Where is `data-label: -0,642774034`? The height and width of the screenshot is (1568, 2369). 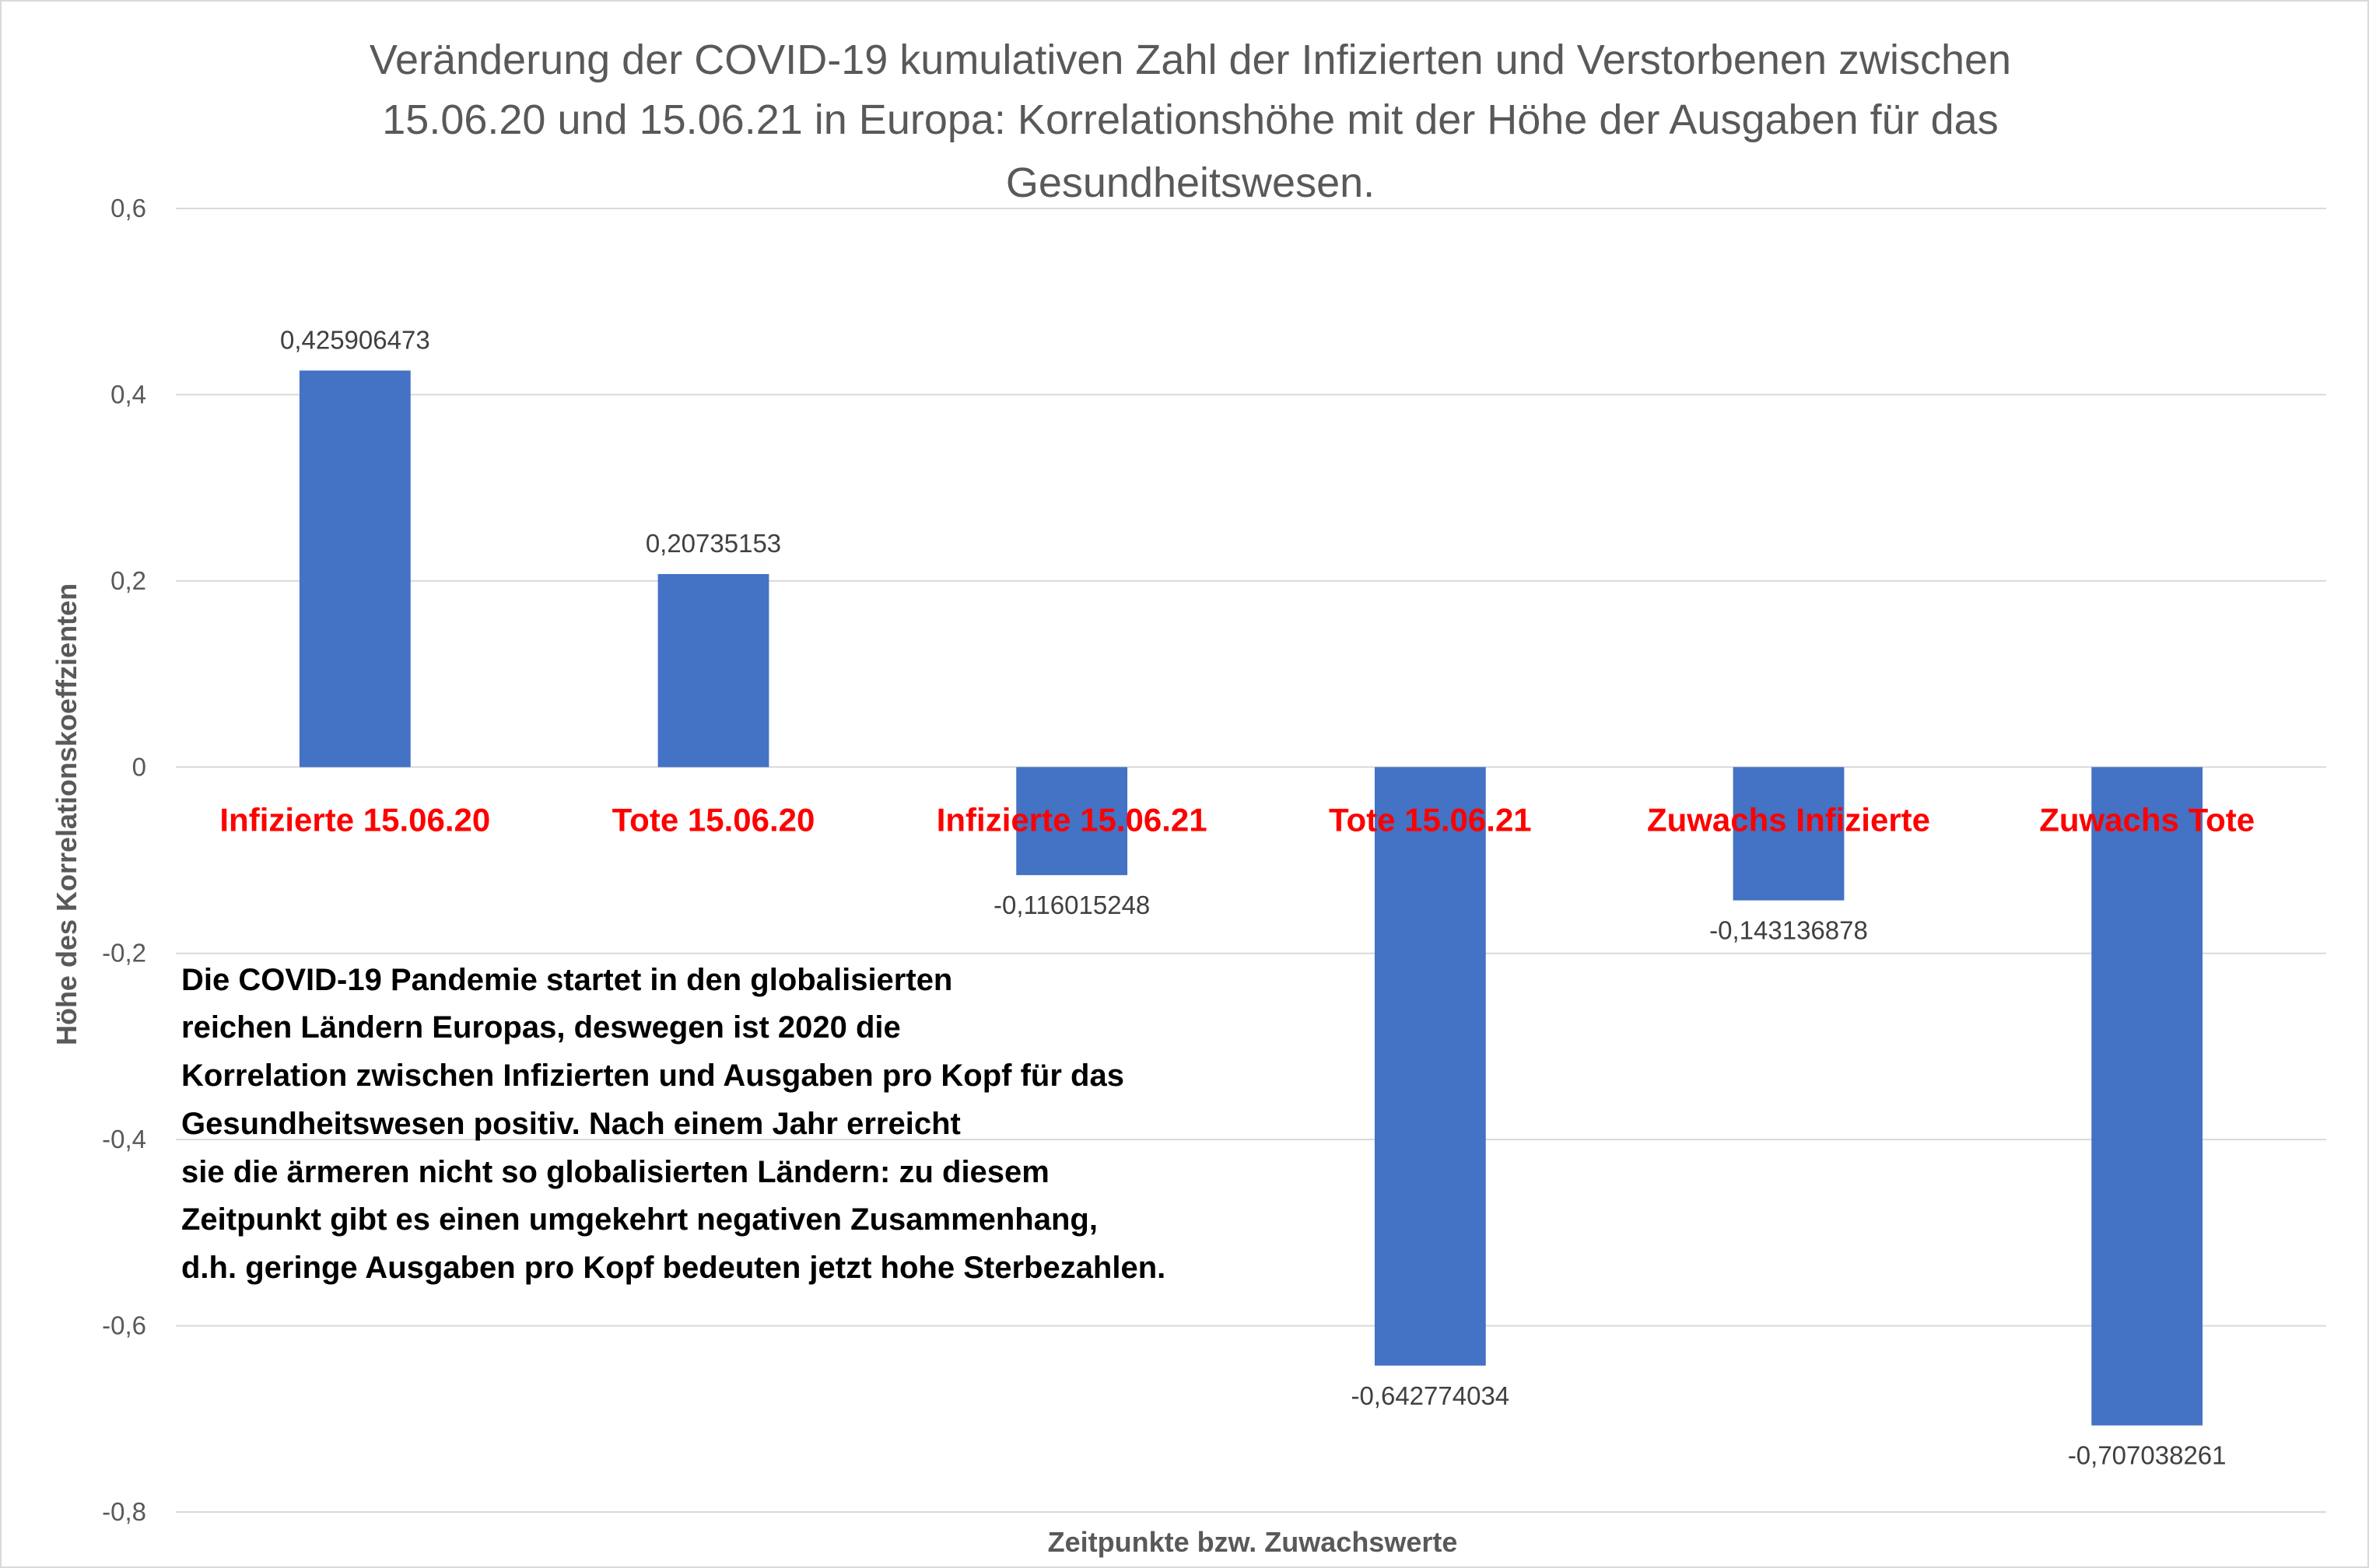 data-label: -0,642774034 is located at coordinates (1430, 1395).